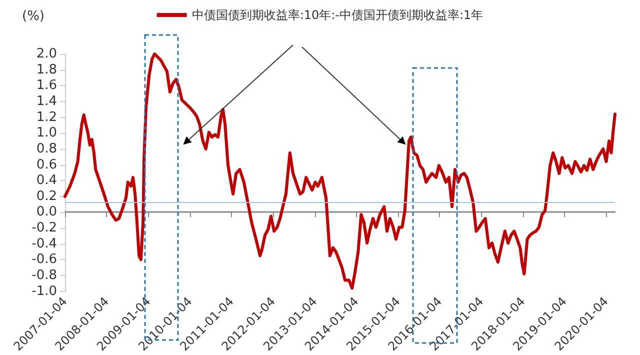 Image resolution: width=640 pixels, height=355 pixels. Describe the element at coordinates (46, 164) in the screenshot. I see `y-tick-label: 0.6` at that location.